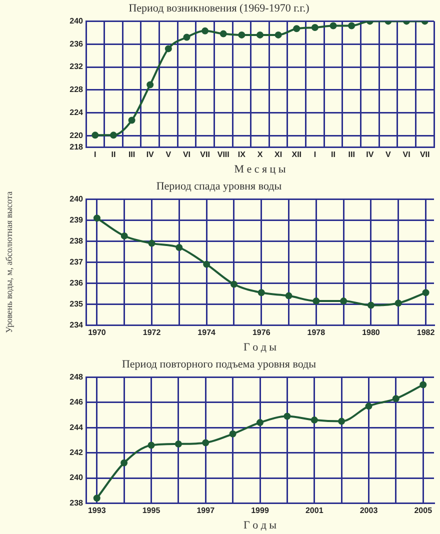  I want to click on y-tick-label: 234, so click(77, 325).